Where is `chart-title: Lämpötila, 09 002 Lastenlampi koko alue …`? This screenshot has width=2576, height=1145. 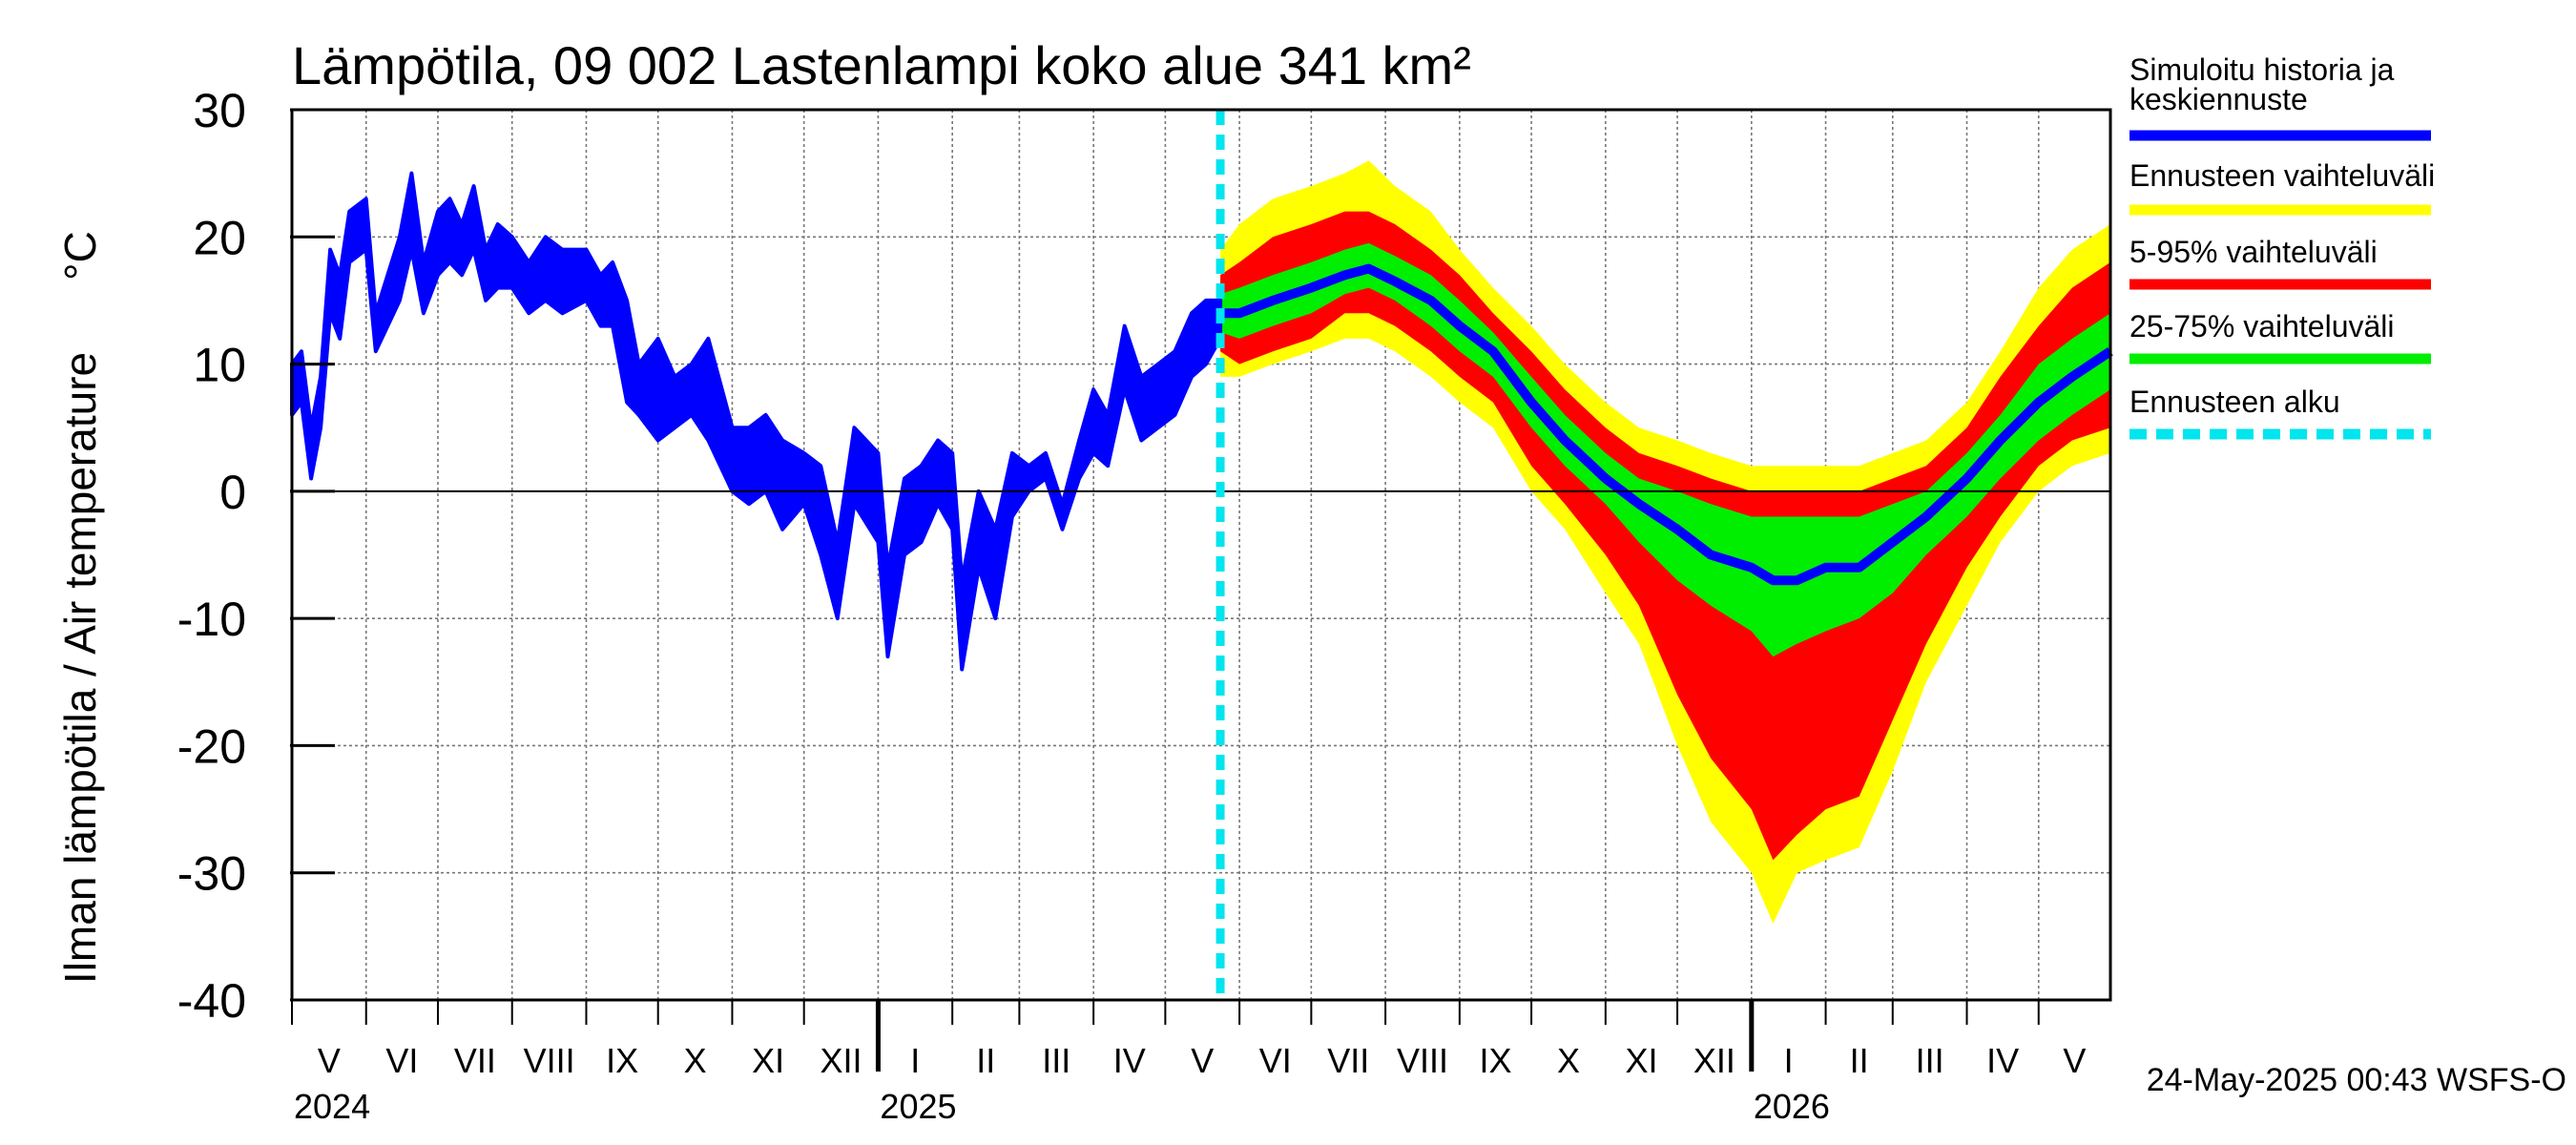 chart-title: Lämpötila, 09 002 Lastenlampi koko alue … is located at coordinates (881, 65).